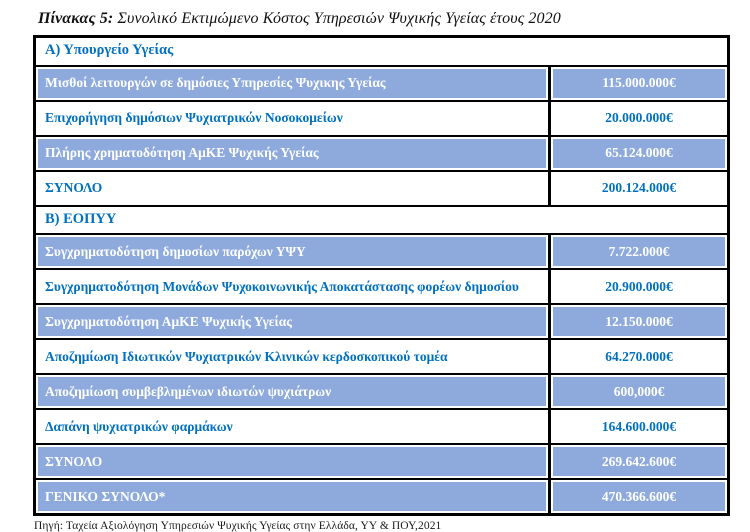 Image resolution: width=750 pixels, height=532 pixels. I want to click on section-header-label: Β) ΕΟΠΥΥ, so click(381, 220).